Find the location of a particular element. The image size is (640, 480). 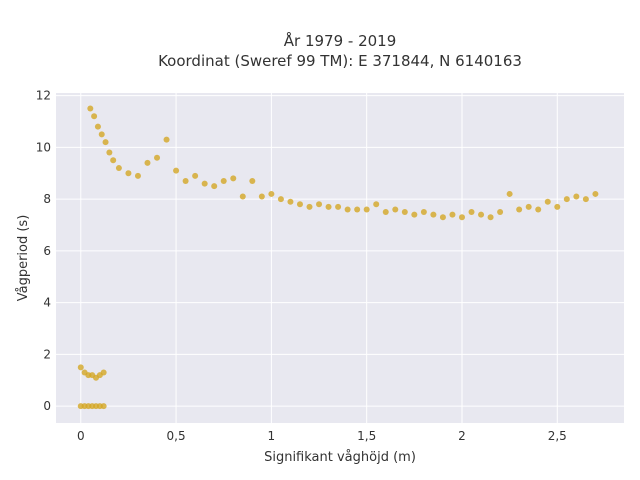

y-tick-label: 2 is located at coordinates (47, 354).